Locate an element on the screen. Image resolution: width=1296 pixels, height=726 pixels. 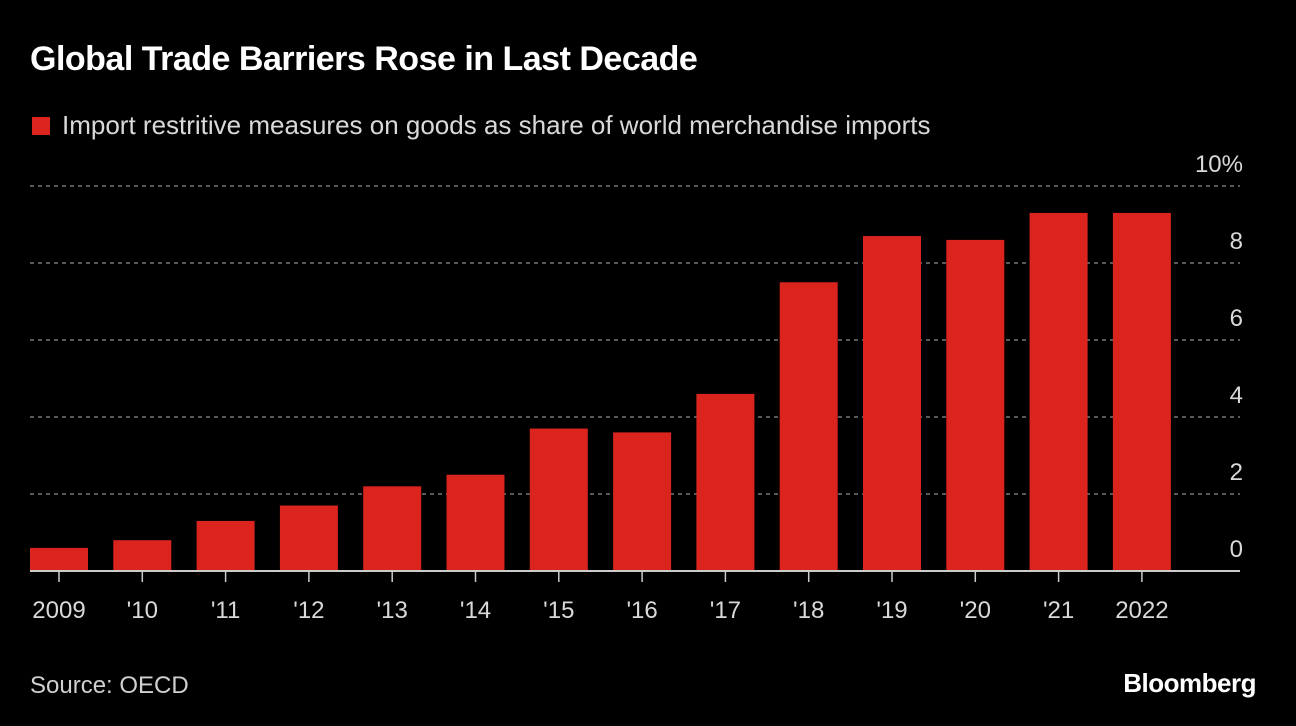
x-tick-label: 2009 is located at coordinates (58, 610).